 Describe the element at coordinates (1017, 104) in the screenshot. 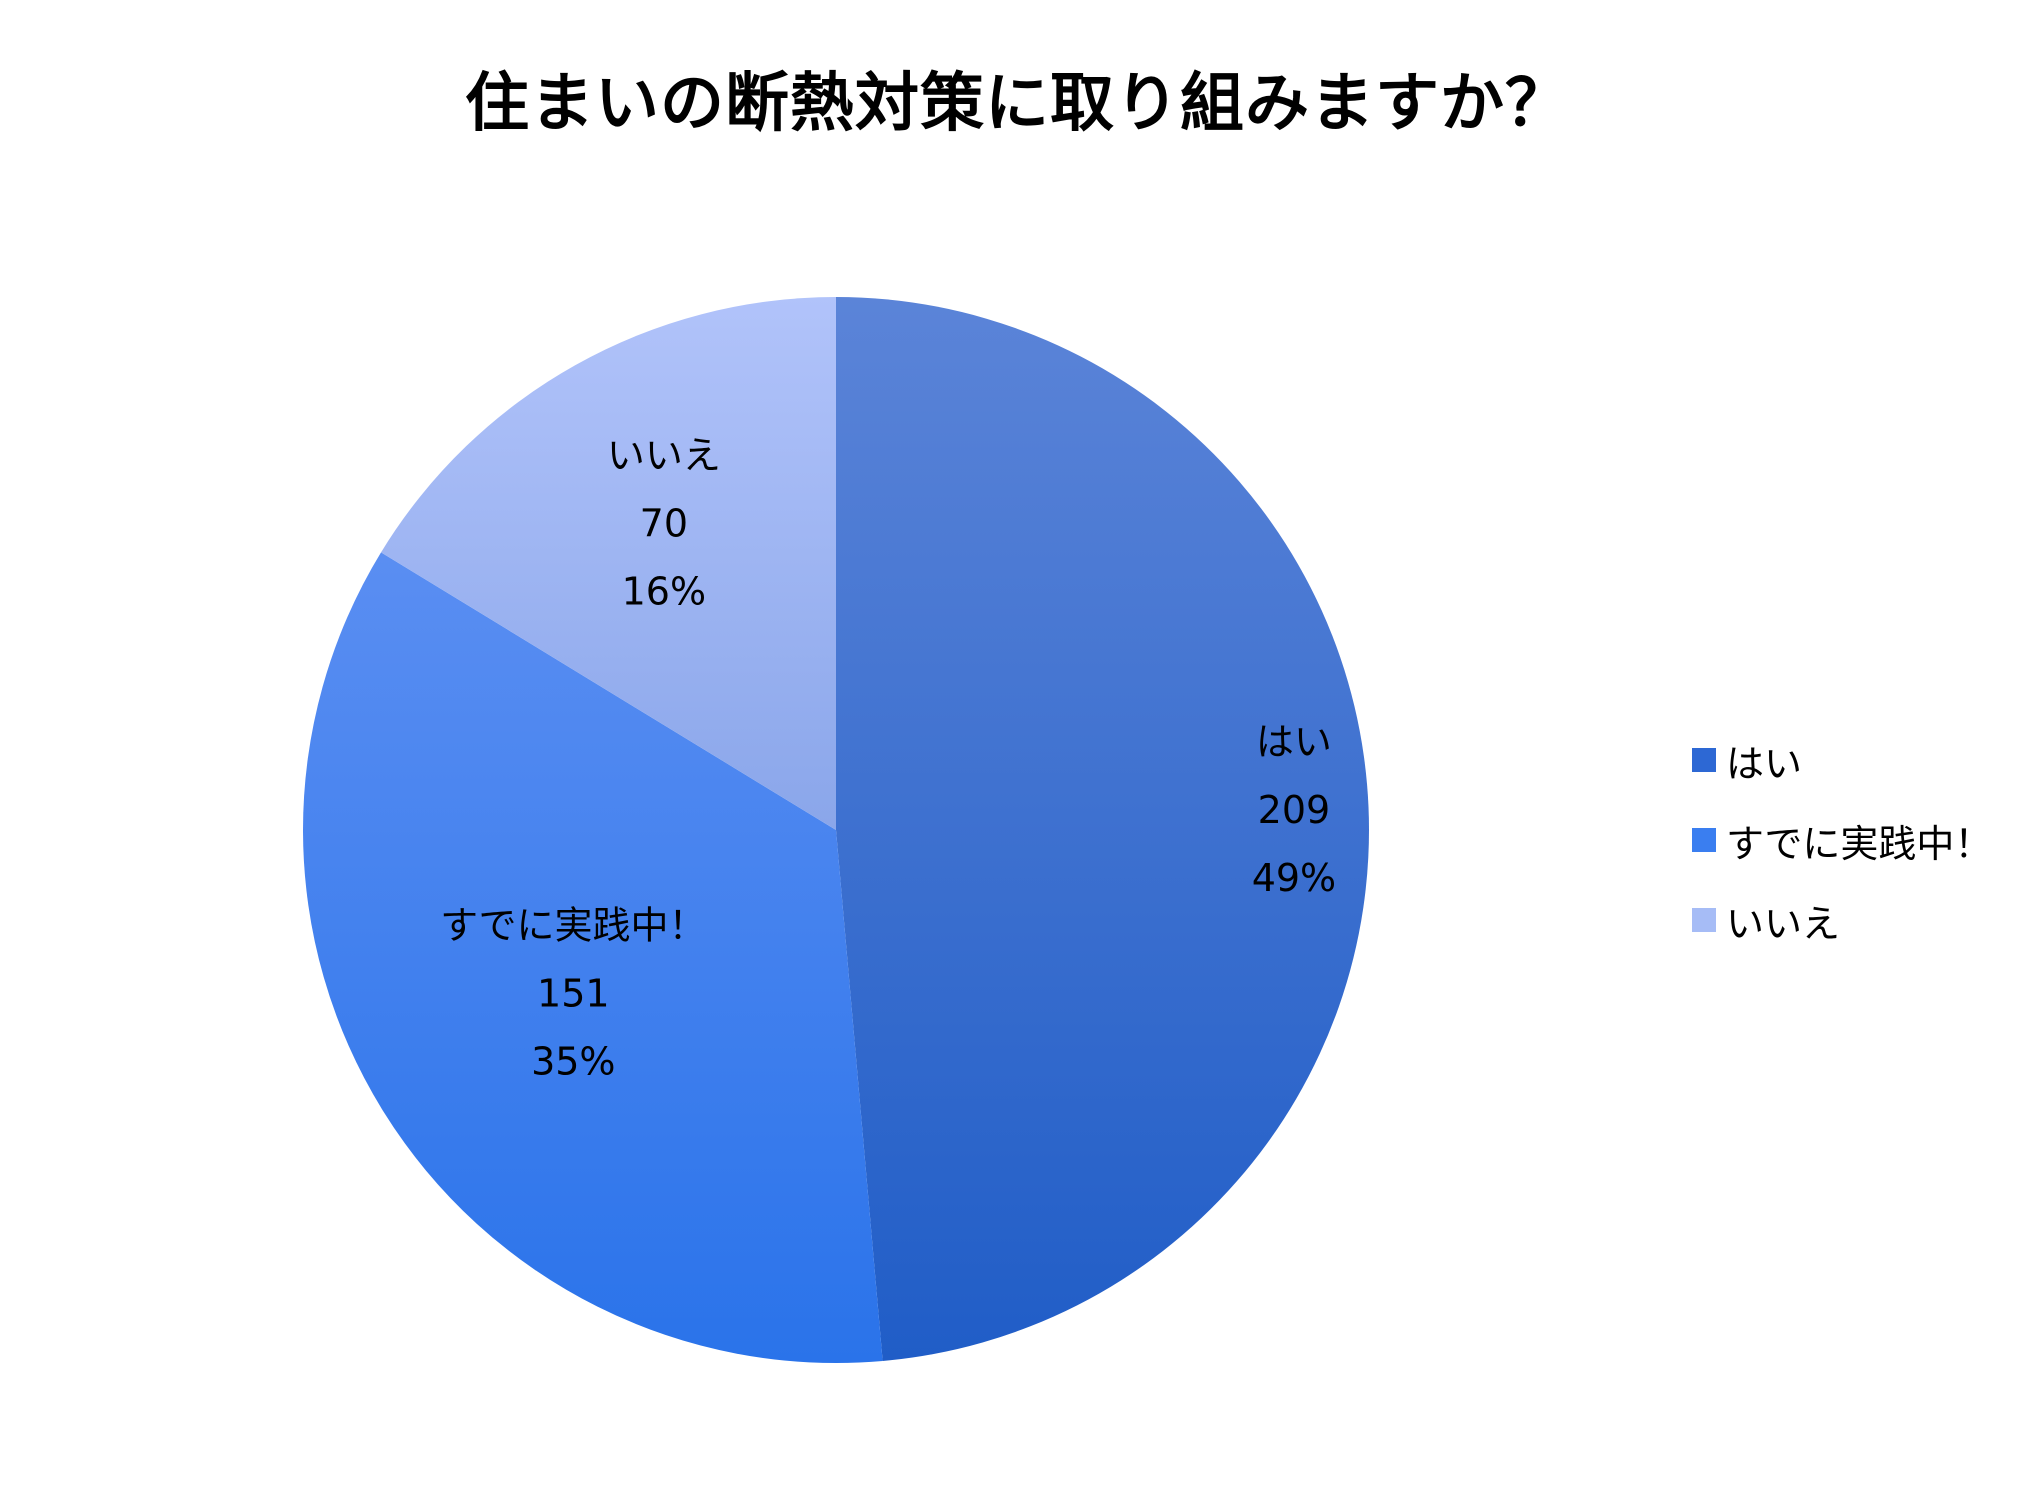

I see `chart-title: 住まいの断熱対策に取り組みますか？` at that location.